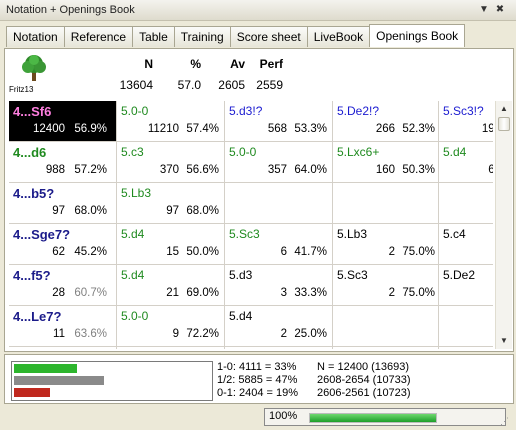 The height and width of the screenshot is (430, 516). I want to click on total-perf: 2559, so click(269, 85).